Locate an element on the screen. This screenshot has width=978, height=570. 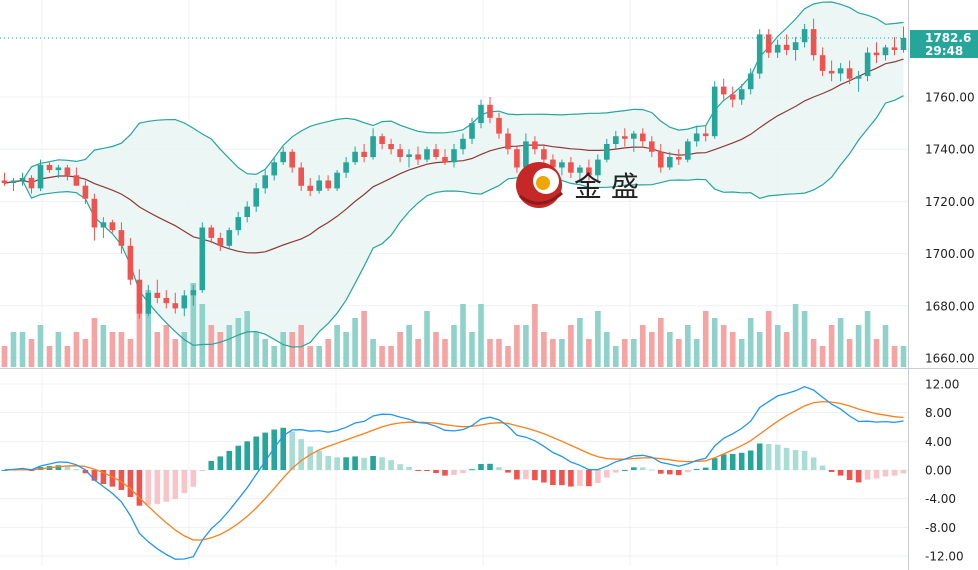
macd-tick-label: 0.00 is located at coordinates (938, 471).